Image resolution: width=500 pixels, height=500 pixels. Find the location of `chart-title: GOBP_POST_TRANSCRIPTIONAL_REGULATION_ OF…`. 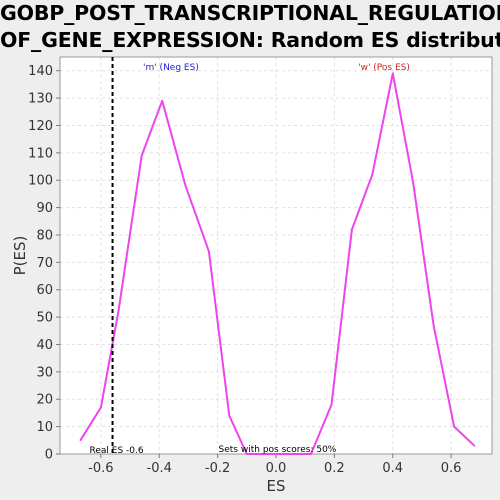

chart-title: GOBP_POST_TRANSCRIPTIONAL_REGULATION_ OF… is located at coordinates (250, 27).